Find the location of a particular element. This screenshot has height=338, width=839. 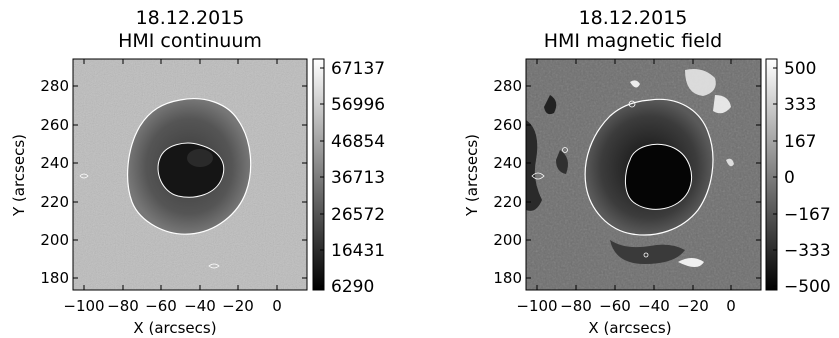

continuum-y-label: Y (arcsecs) is located at coordinates (19, 175).